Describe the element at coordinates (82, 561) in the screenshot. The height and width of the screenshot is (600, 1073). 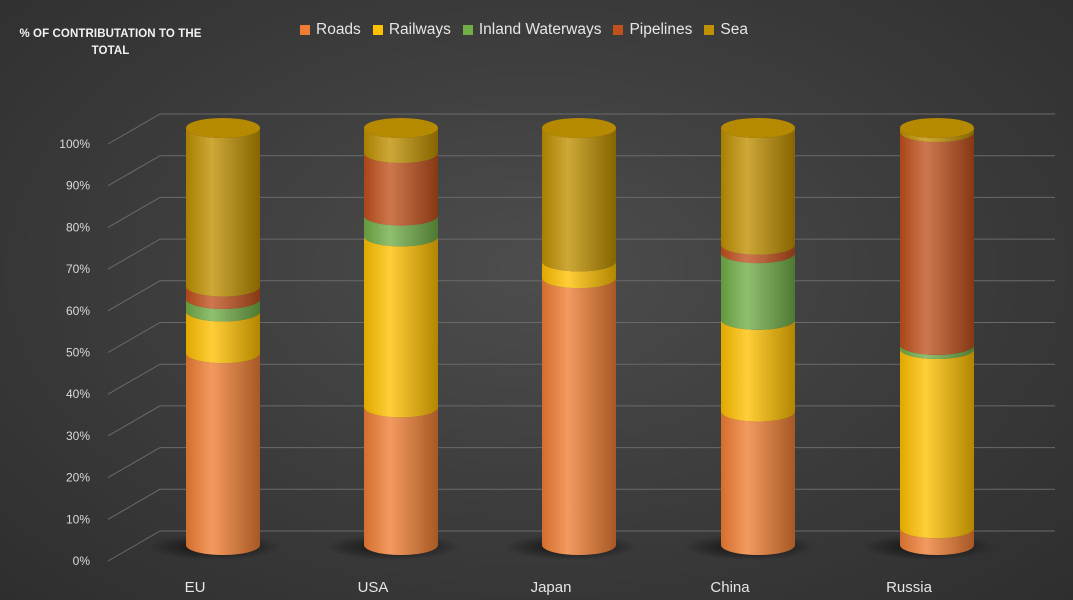
I see `y-tick-label: 0%` at that location.